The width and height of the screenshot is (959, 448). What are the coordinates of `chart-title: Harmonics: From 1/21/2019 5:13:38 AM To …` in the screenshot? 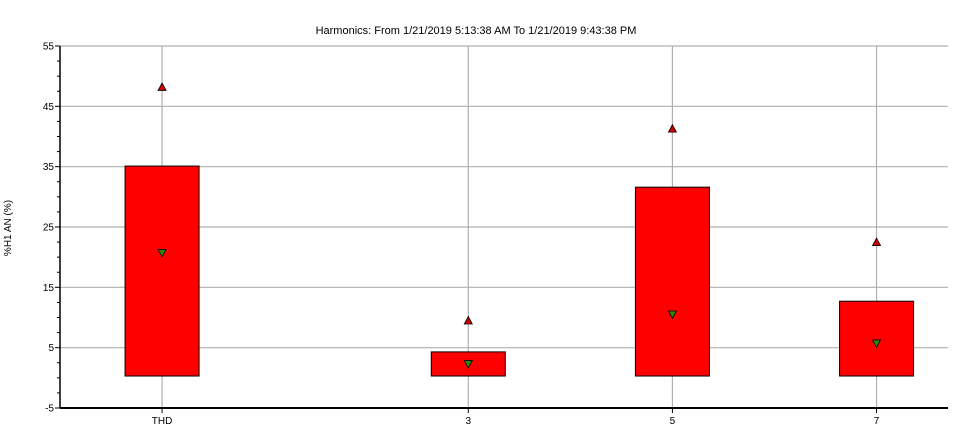 It's located at (476, 31).